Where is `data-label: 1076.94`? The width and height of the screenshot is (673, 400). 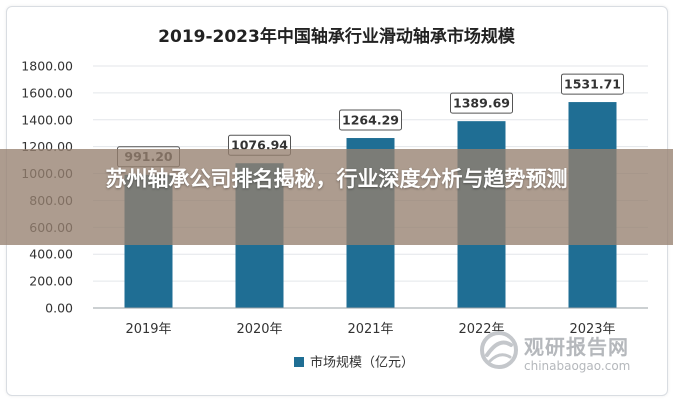
data-label: 1076.94 is located at coordinates (259, 145).